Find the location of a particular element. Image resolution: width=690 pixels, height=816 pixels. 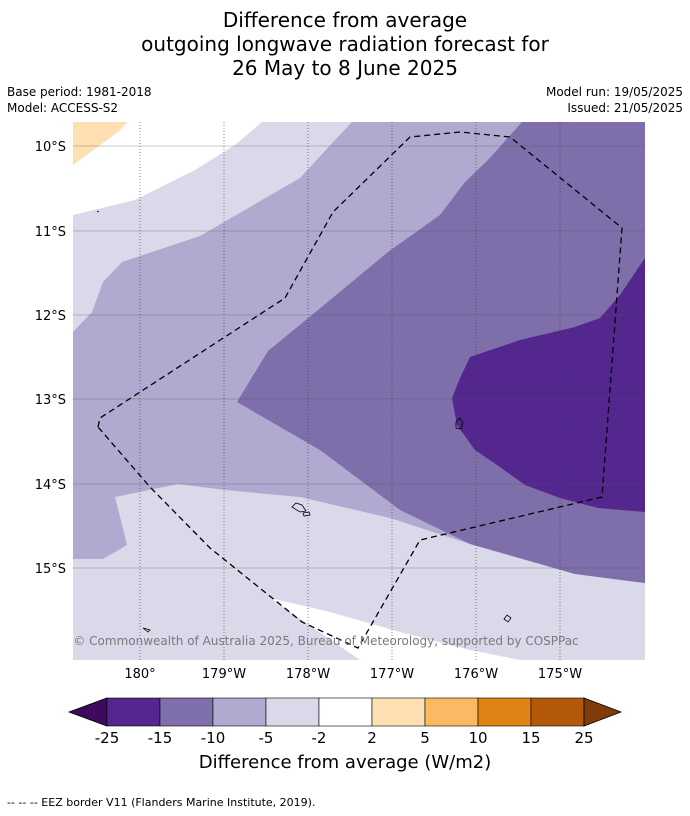

lon-label: 175°W is located at coordinates (560, 674).